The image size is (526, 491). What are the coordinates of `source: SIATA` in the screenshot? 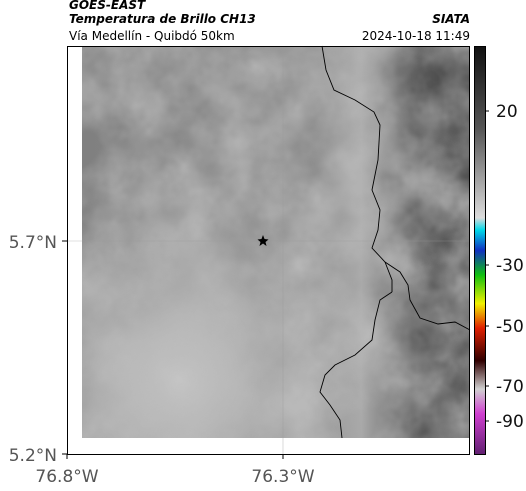 It's located at (451, 19).